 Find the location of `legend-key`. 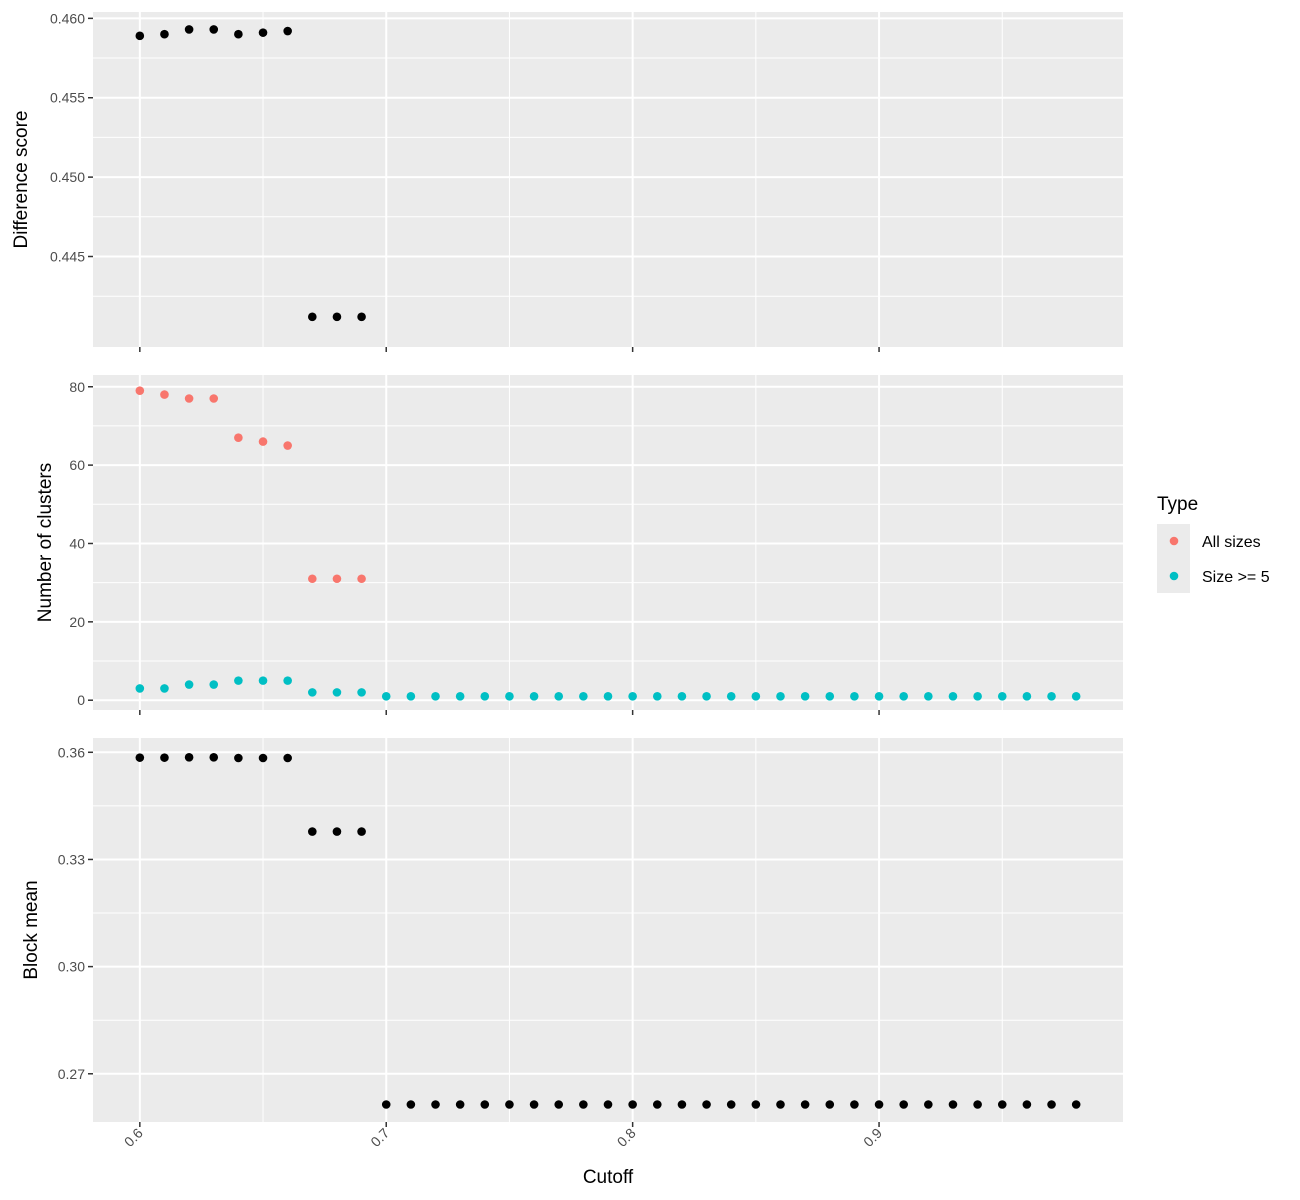

legend-key is located at coordinates (1174, 541).